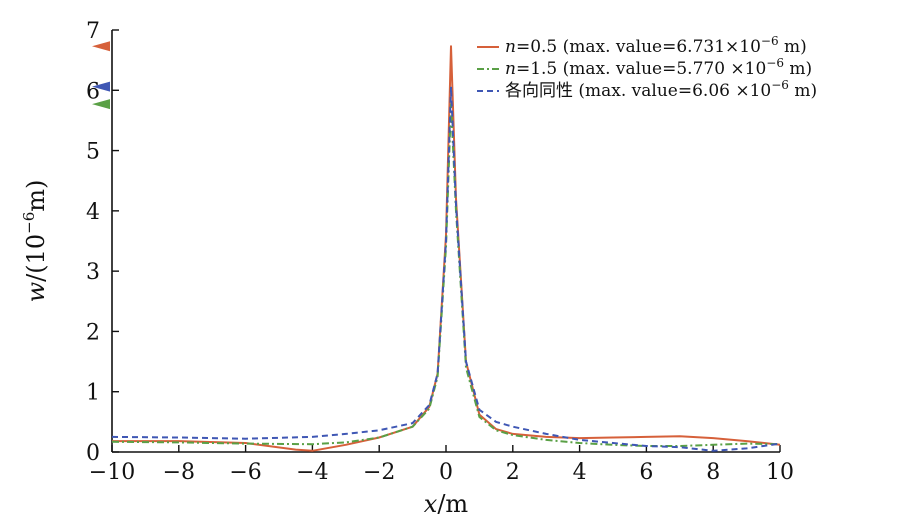  I want to click on y-tick-label: 3, so click(93, 272).